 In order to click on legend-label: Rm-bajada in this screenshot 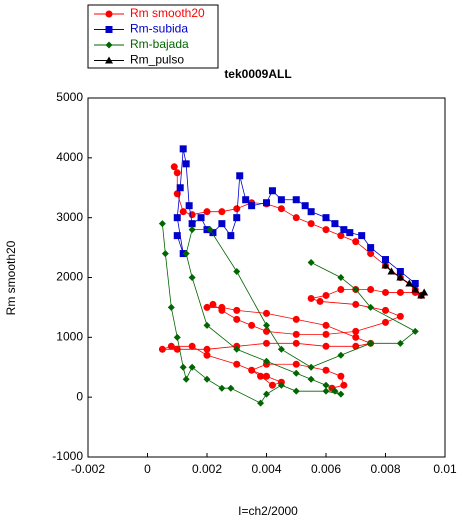, I will do `click(159, 44)`.